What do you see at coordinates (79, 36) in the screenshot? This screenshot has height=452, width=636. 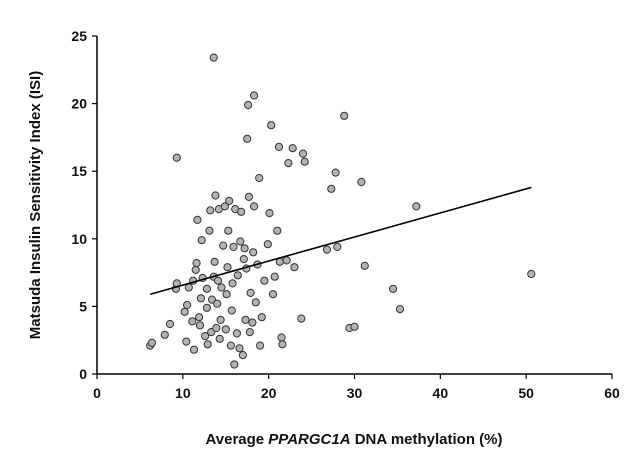 I see `y-tick-label: 25` at bounding box center [79, 36].